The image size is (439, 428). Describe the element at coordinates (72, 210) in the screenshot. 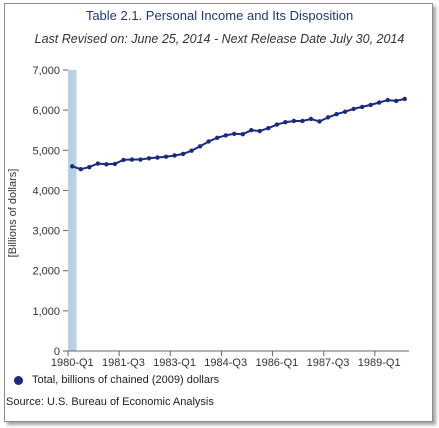

I see `highlight-band` at that location.